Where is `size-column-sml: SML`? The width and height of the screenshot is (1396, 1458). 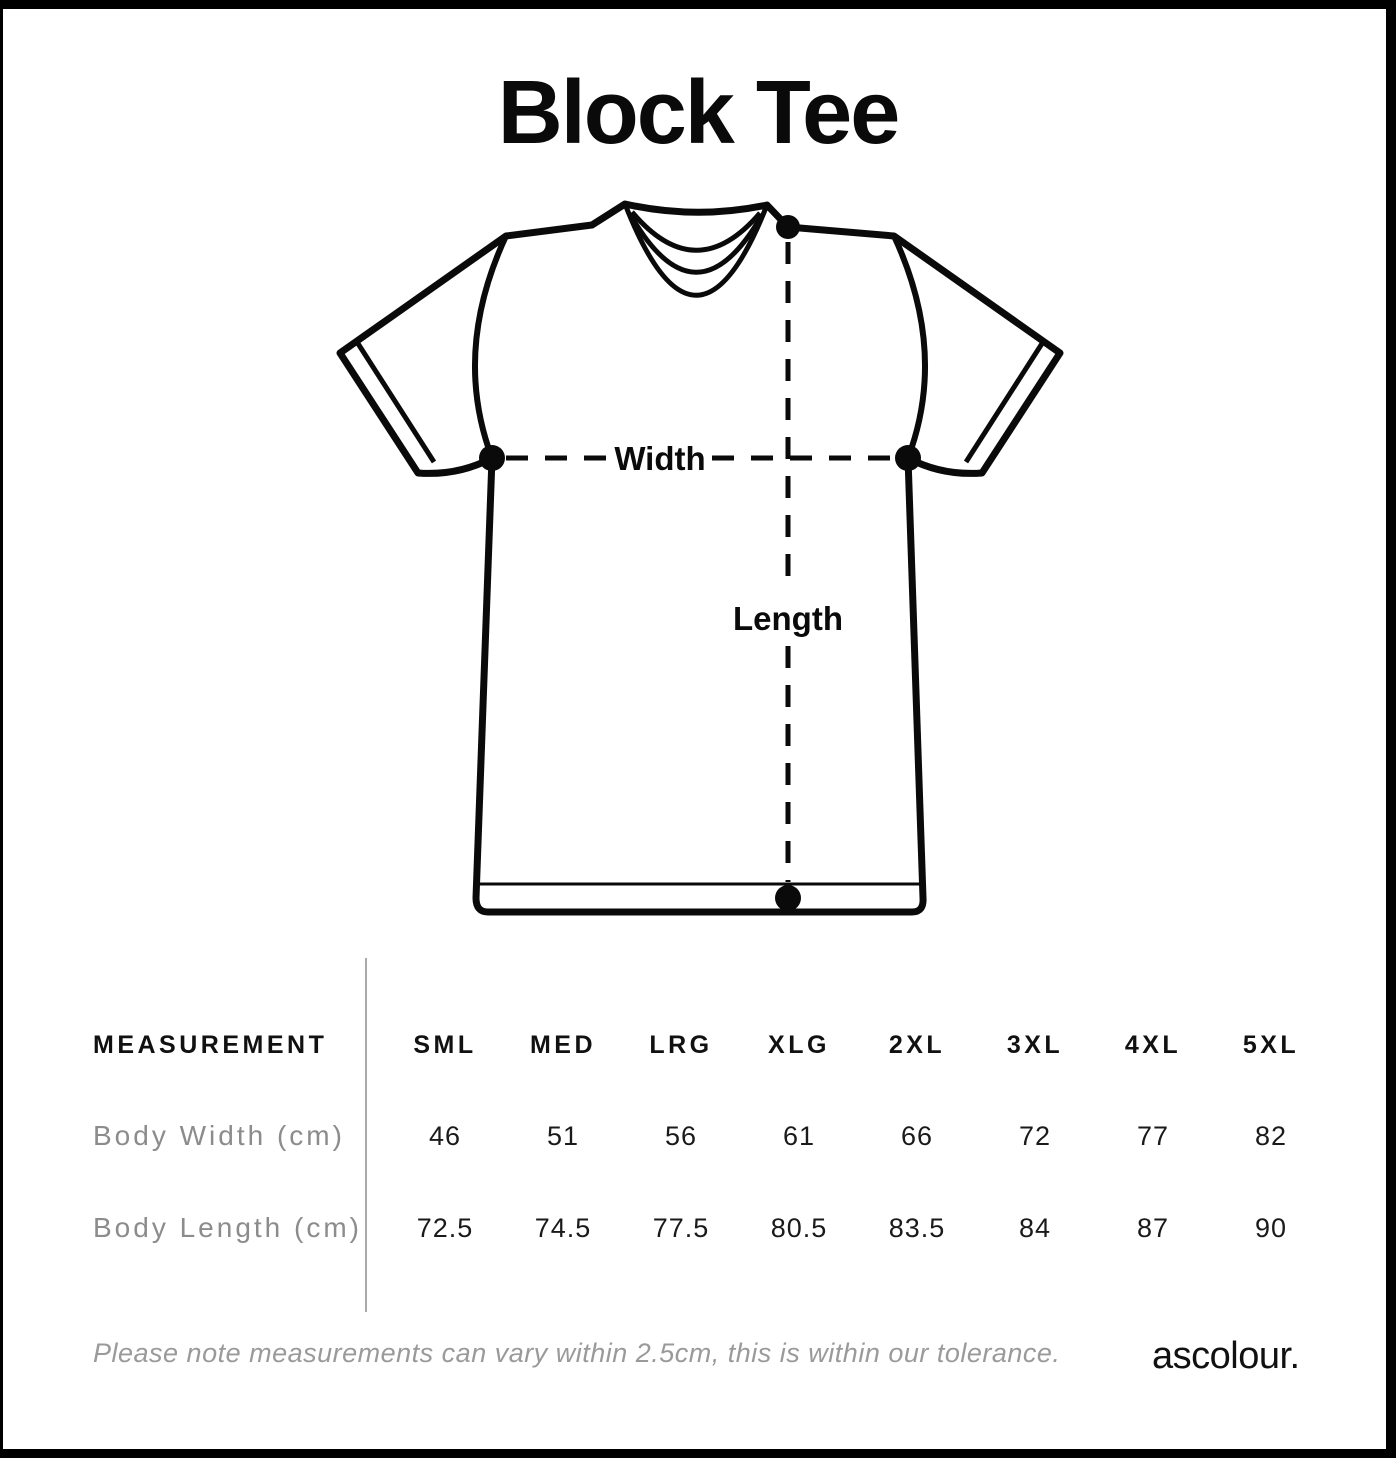
size-column-sml: SML is located at coordinates (445, 1044).